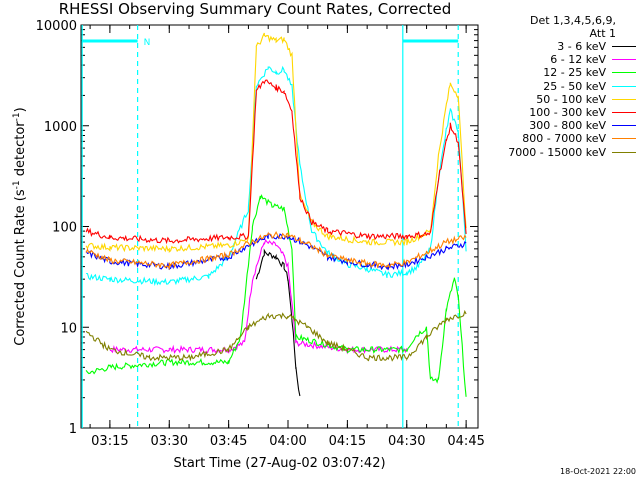 The image size is (640, 480). Describe the element at coordinates (68, 328) in the screenshot. I see `y-tick-label: 10` at that location.